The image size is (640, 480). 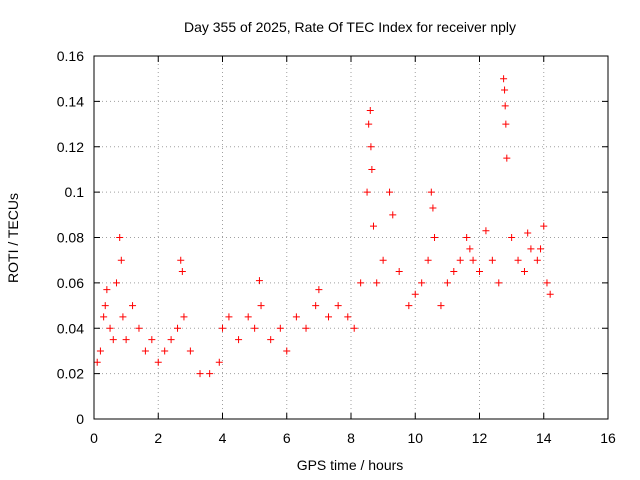 I want to click on y-tick-label: 0.06, so click(x=70, y=283).